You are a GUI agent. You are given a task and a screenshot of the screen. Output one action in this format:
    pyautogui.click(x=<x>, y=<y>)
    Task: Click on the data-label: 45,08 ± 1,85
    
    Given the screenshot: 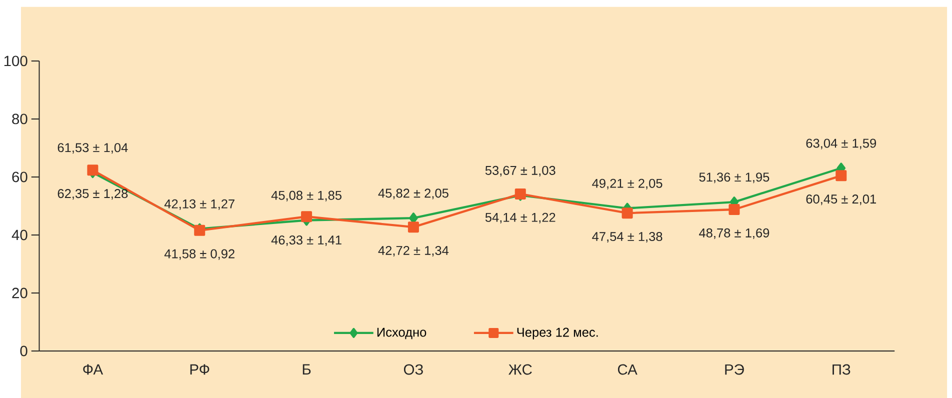 What is the action you would take?
    pyautogui.click(x=306, y=196)
    